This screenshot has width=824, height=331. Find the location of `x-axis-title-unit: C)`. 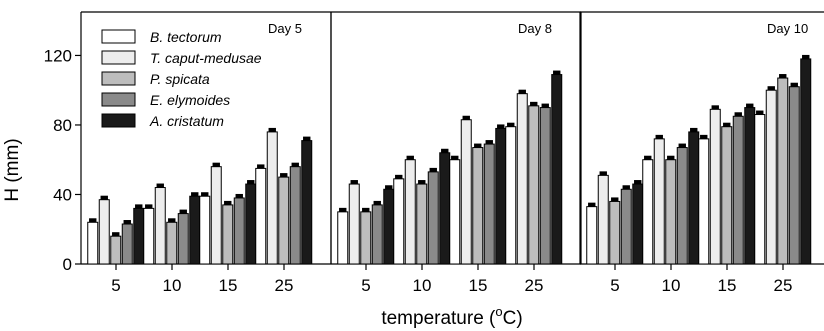

x-axis-title-unit: C) is located at coordinates (513, 318).